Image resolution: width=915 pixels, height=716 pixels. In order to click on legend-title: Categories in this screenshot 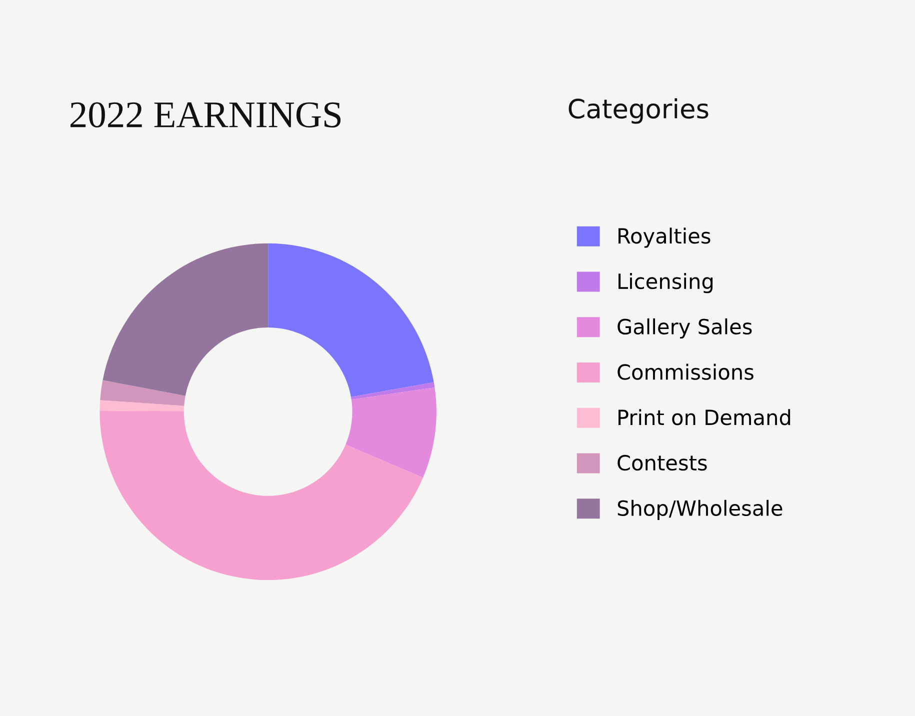, I will do `click(638, 111)`.